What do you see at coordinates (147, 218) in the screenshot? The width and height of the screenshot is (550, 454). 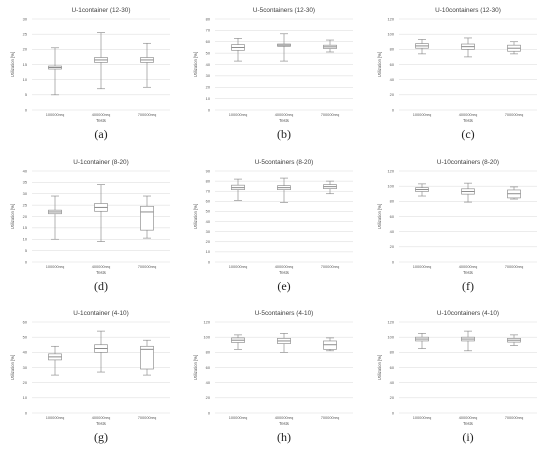 I see `box-iqr` at bounding box center [147, 218].